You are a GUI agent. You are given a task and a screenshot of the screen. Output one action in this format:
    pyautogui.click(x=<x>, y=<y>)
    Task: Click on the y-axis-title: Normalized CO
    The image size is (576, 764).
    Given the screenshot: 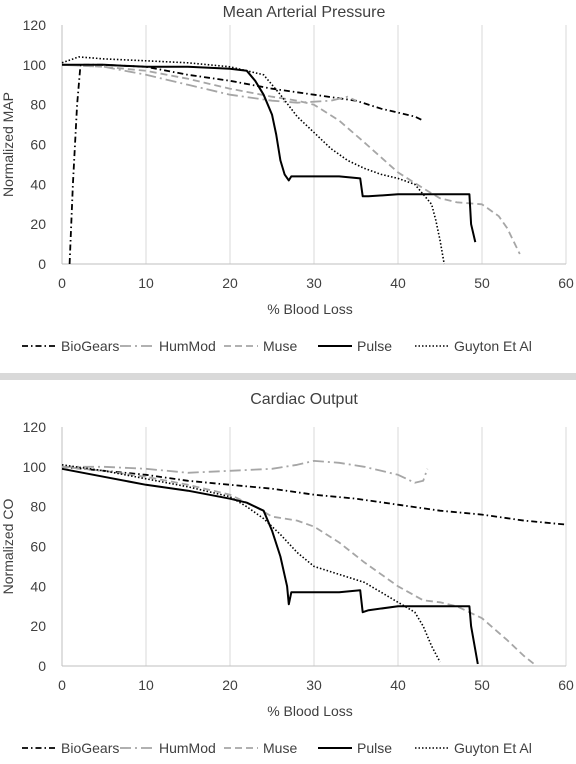 What is the action you would take?
    pyautogui.click(x=8, y=547)
    